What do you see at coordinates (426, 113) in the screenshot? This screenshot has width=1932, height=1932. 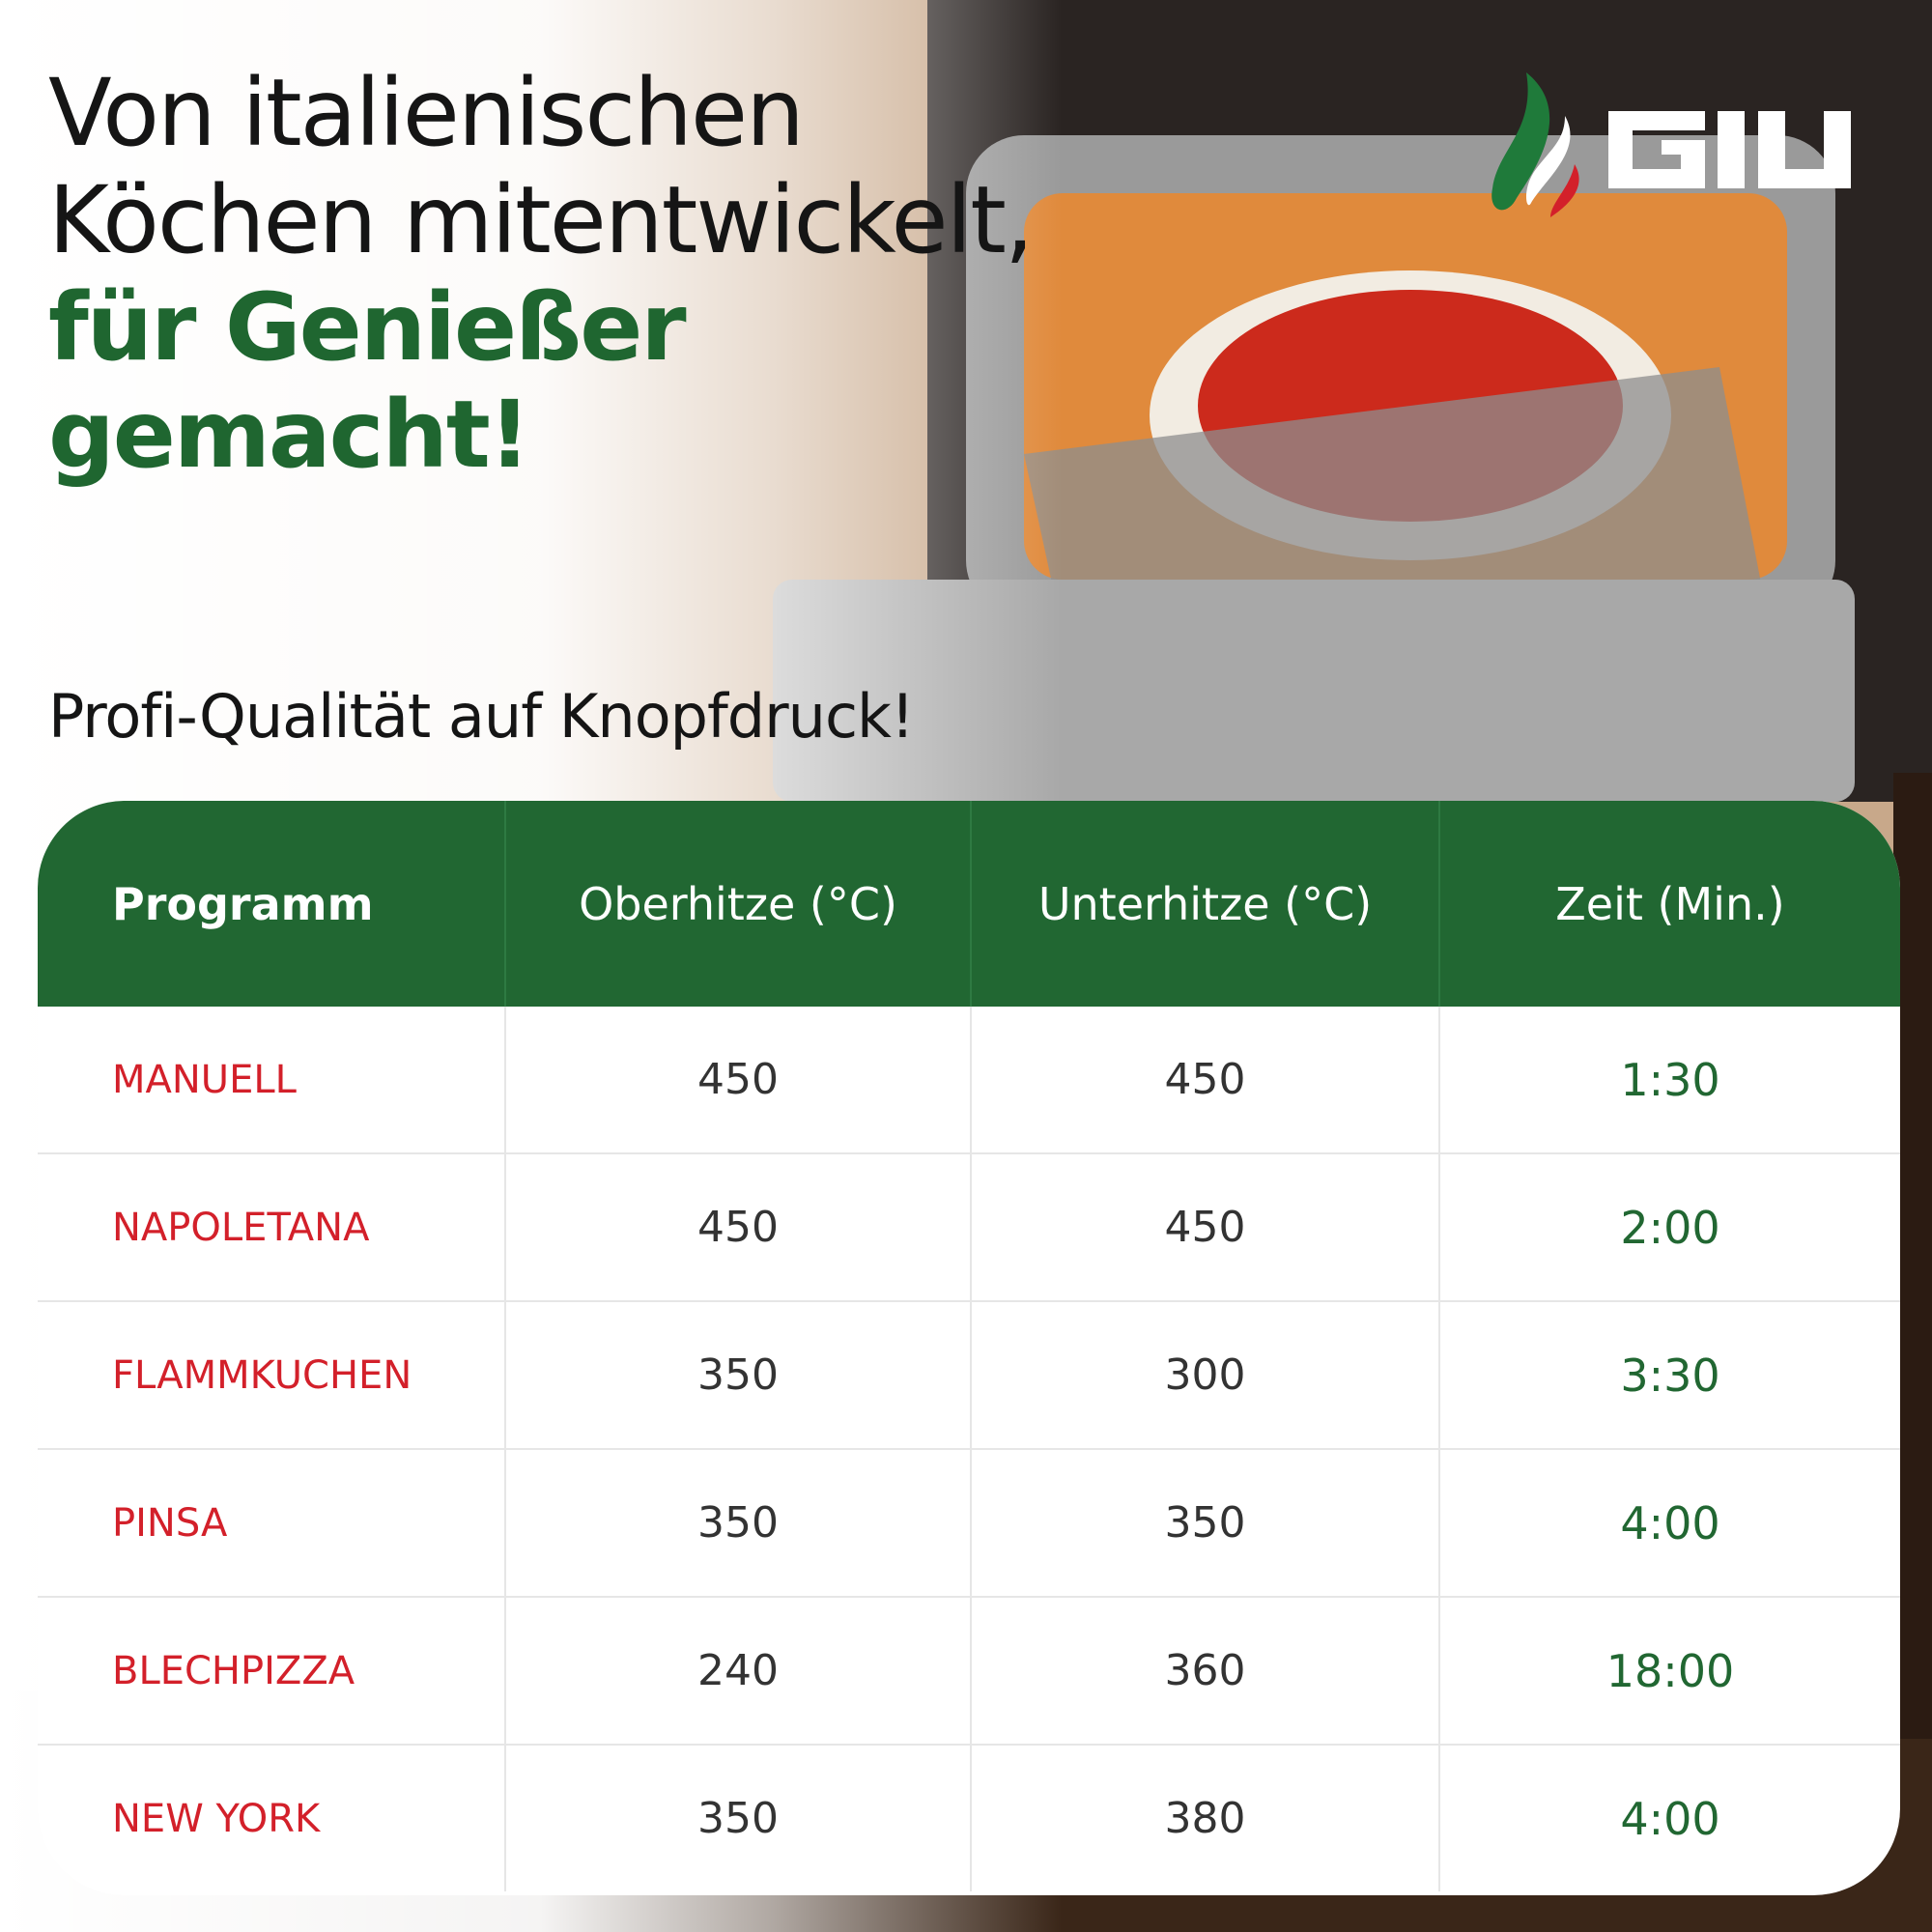 I see `headline-line-1: Von italienischen` at bounding box center [426, 113].